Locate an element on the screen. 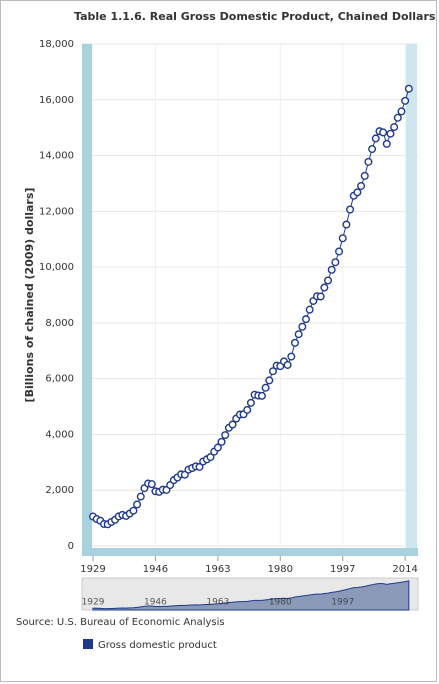 The width and height of the screenshot is (439, 684). navigator-label: 1997 is located at coordinates (342, 603).